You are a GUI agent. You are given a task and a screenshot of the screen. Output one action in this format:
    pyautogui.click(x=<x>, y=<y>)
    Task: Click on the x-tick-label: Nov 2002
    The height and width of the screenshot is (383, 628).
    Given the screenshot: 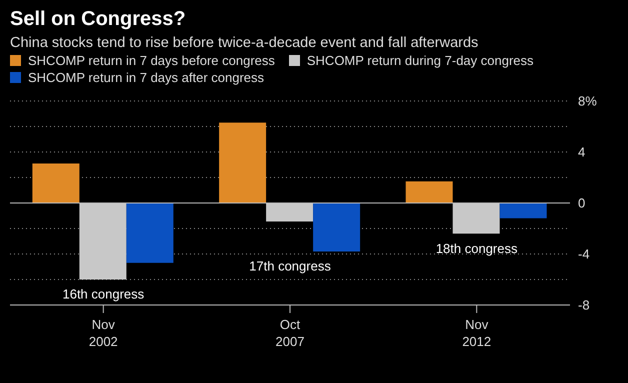 What is the action you would take?
    pyautogui.click(x=103, y=333)
    